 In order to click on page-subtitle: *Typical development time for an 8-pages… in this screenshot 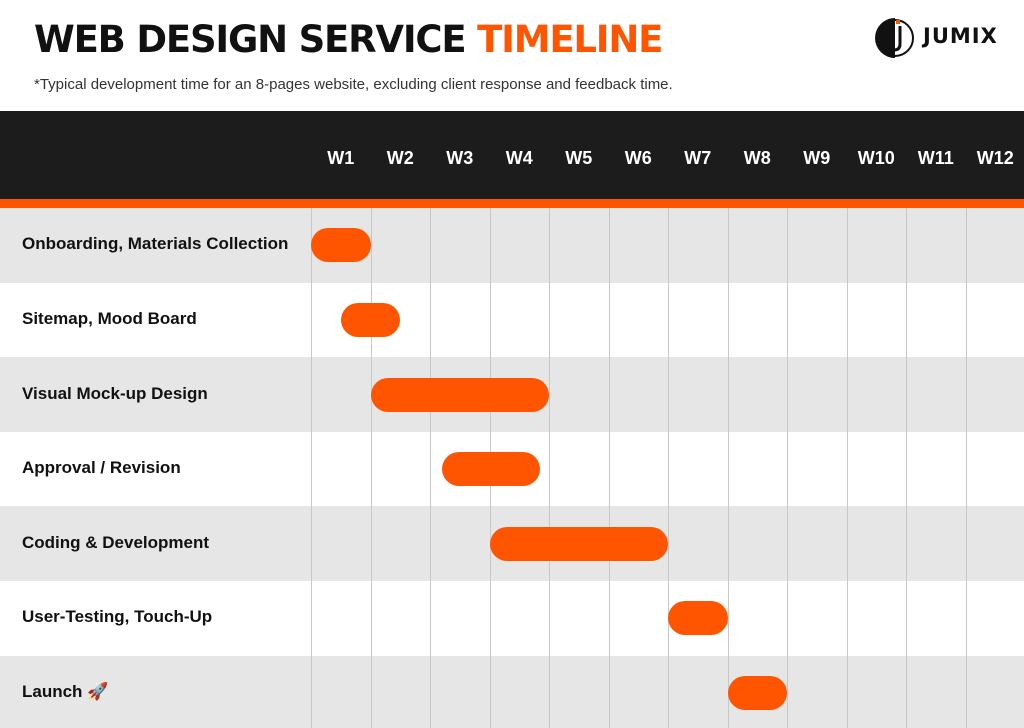, I will do `click(353, 84)`.